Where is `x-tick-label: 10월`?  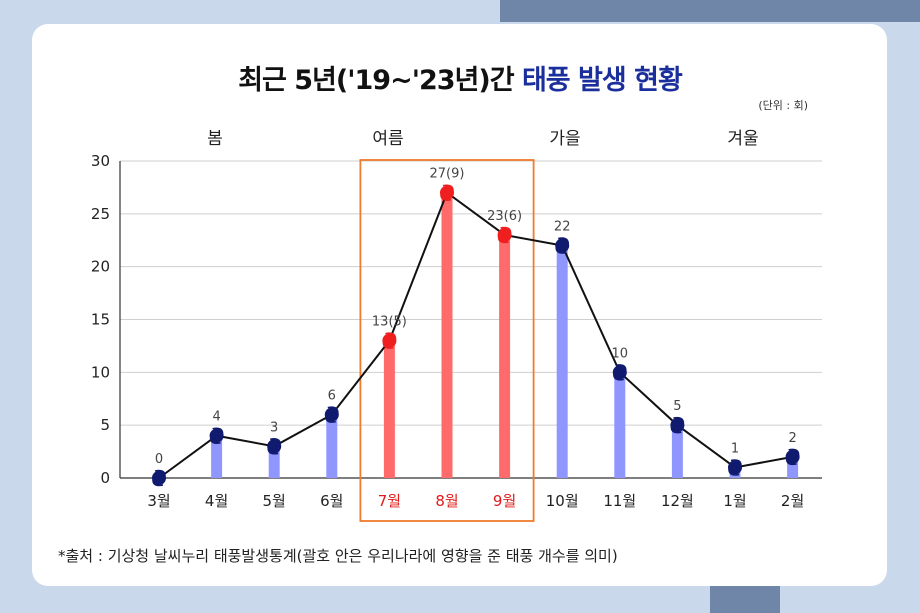 x-tick-label: 10월 is located at coordinates (562, 501).